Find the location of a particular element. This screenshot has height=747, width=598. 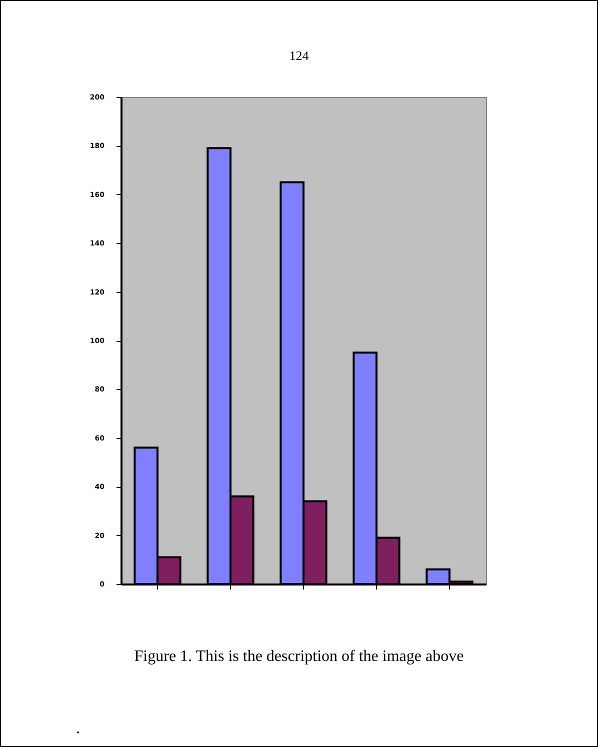

caption: Figure 1. This is the description of the image above is located at coordinates (299, 657).